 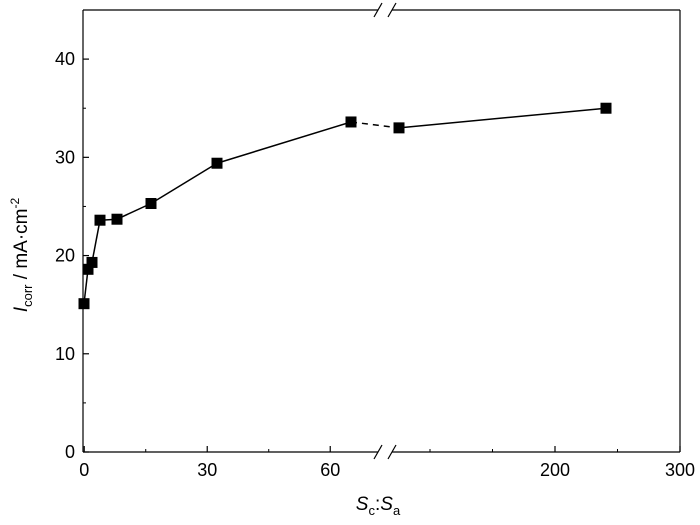 What do you see at coordinates (70, 452) in the screenshot?
I see `y-tick-label: 0` at bounding box center [70, 452].